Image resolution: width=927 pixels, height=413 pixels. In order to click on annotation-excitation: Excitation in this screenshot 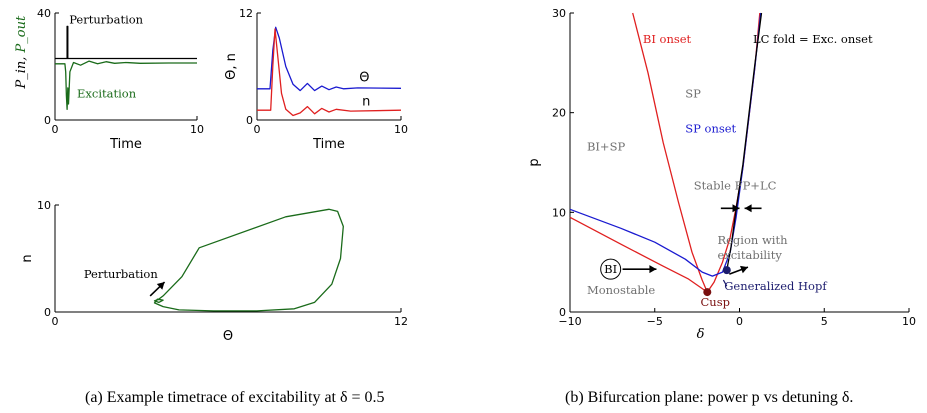, I will do `click(107, 93)`.